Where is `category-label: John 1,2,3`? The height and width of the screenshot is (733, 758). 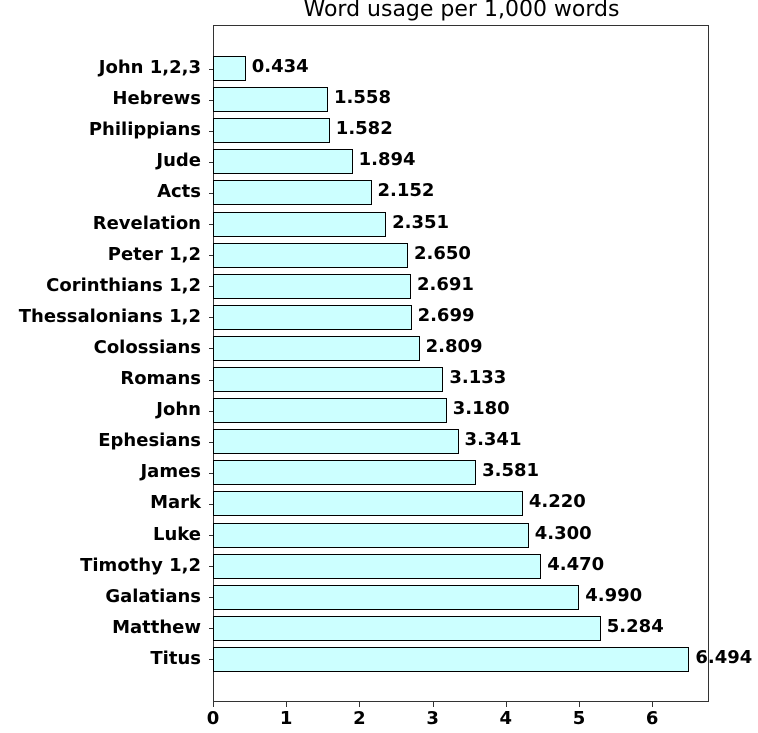 category-label: John 1,2,3 is located at coordinates (149, 67).